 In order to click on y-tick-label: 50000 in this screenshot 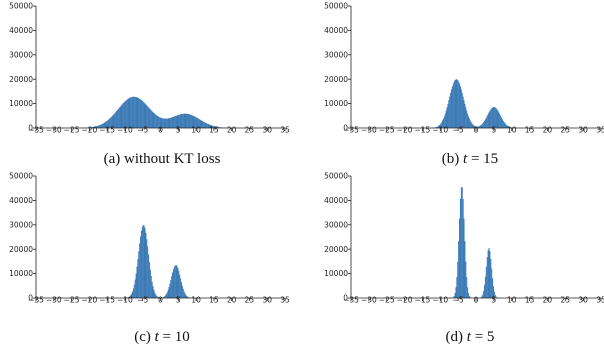, I will do `click(336, 6)`.